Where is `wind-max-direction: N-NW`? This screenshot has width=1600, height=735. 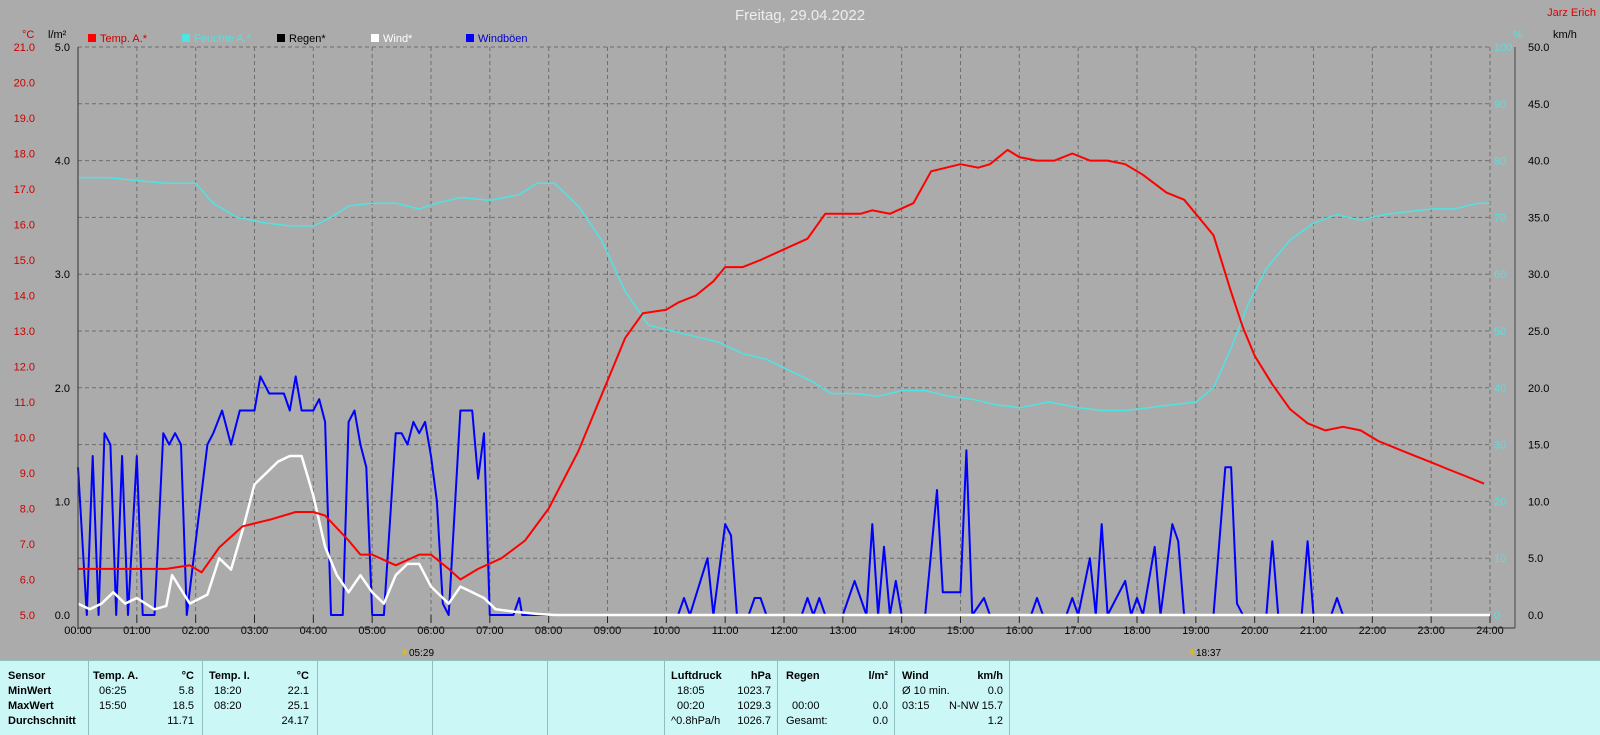
wind-max-direction: N-NW is located at coordinates (964, 706).